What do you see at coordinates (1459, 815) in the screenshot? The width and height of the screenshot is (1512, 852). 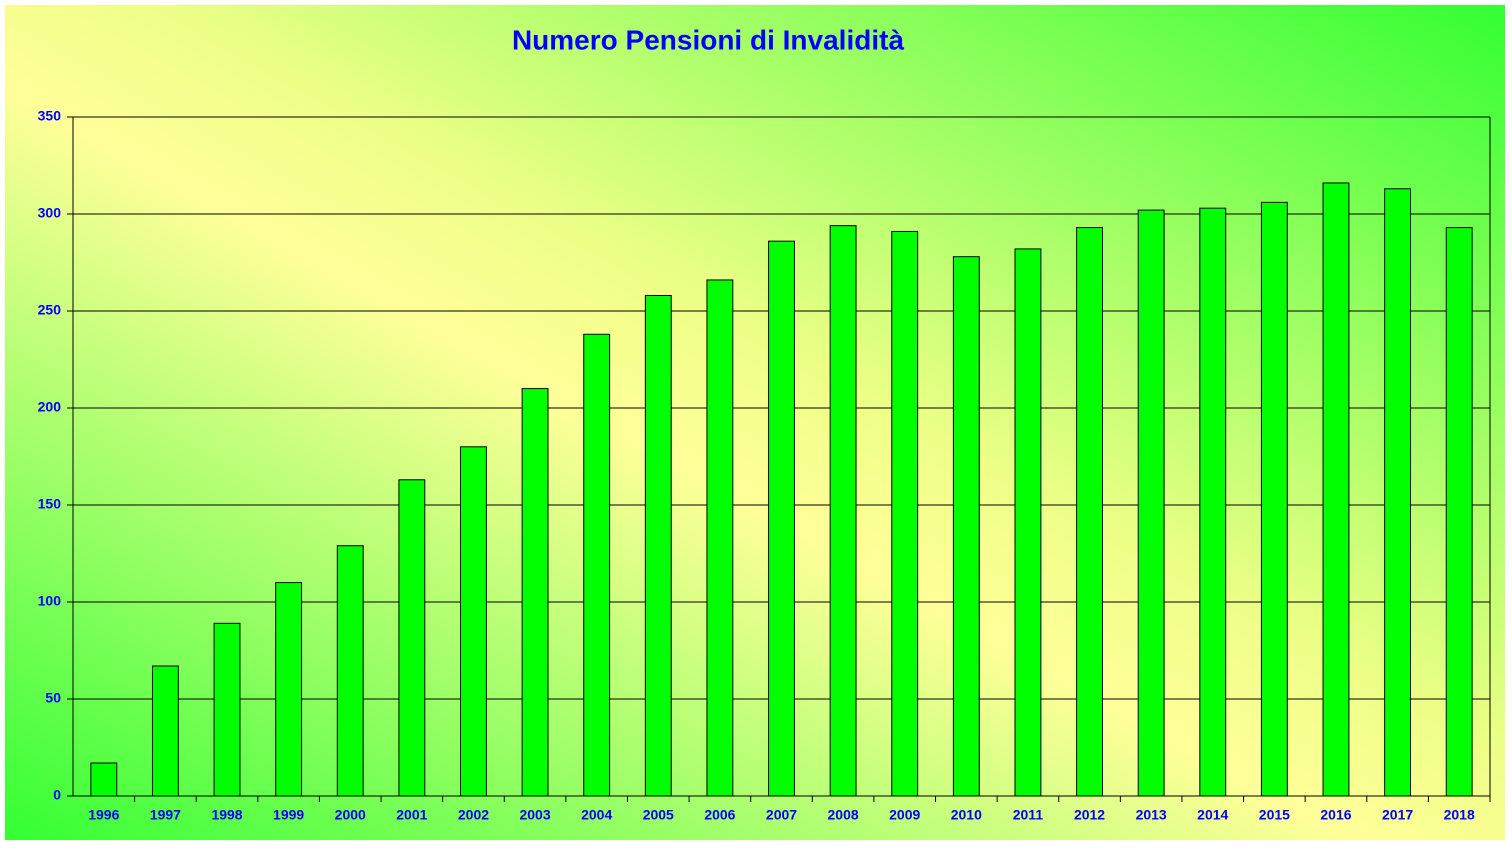 I see `x-tick-label: 2018` at bounding box center [1459, 815].